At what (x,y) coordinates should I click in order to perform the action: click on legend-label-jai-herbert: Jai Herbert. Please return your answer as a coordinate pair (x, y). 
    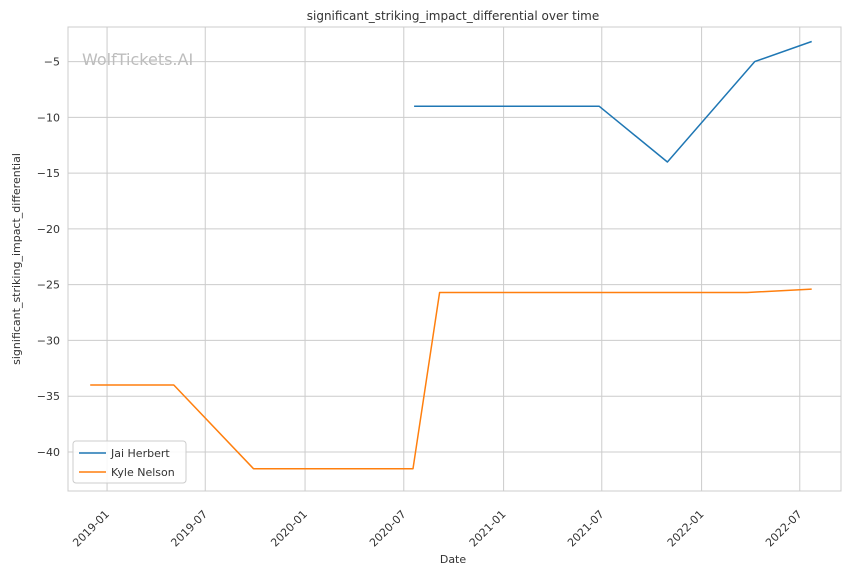
    Looking at the image, I should click on (140, 453).